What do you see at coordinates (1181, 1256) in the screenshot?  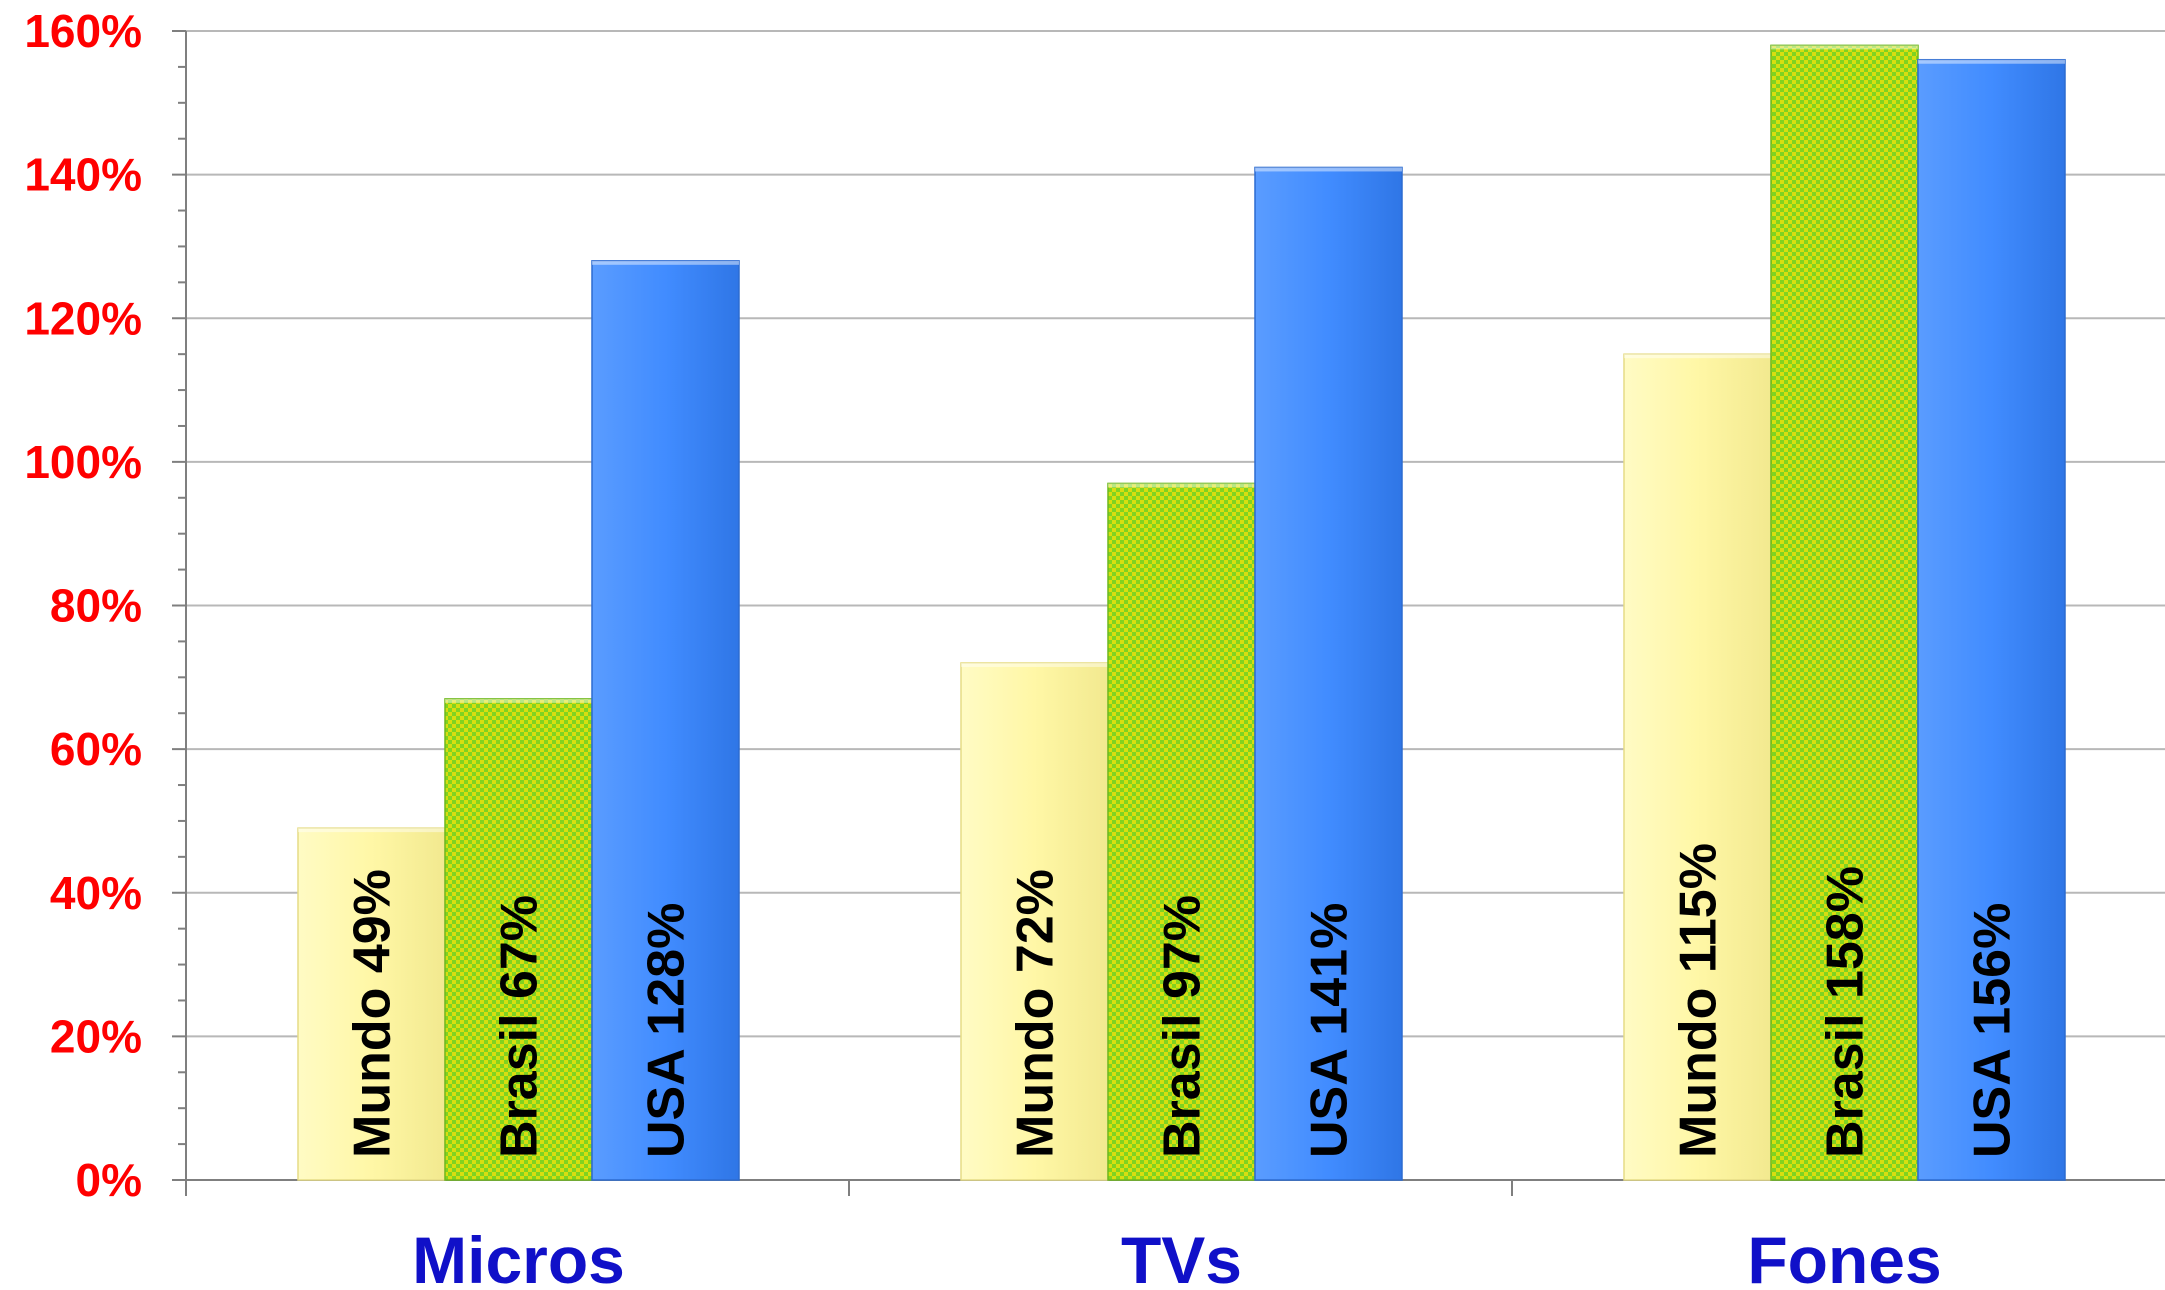 I see `category-label-tvs: TVs` at bounding box center [1181, 1256].